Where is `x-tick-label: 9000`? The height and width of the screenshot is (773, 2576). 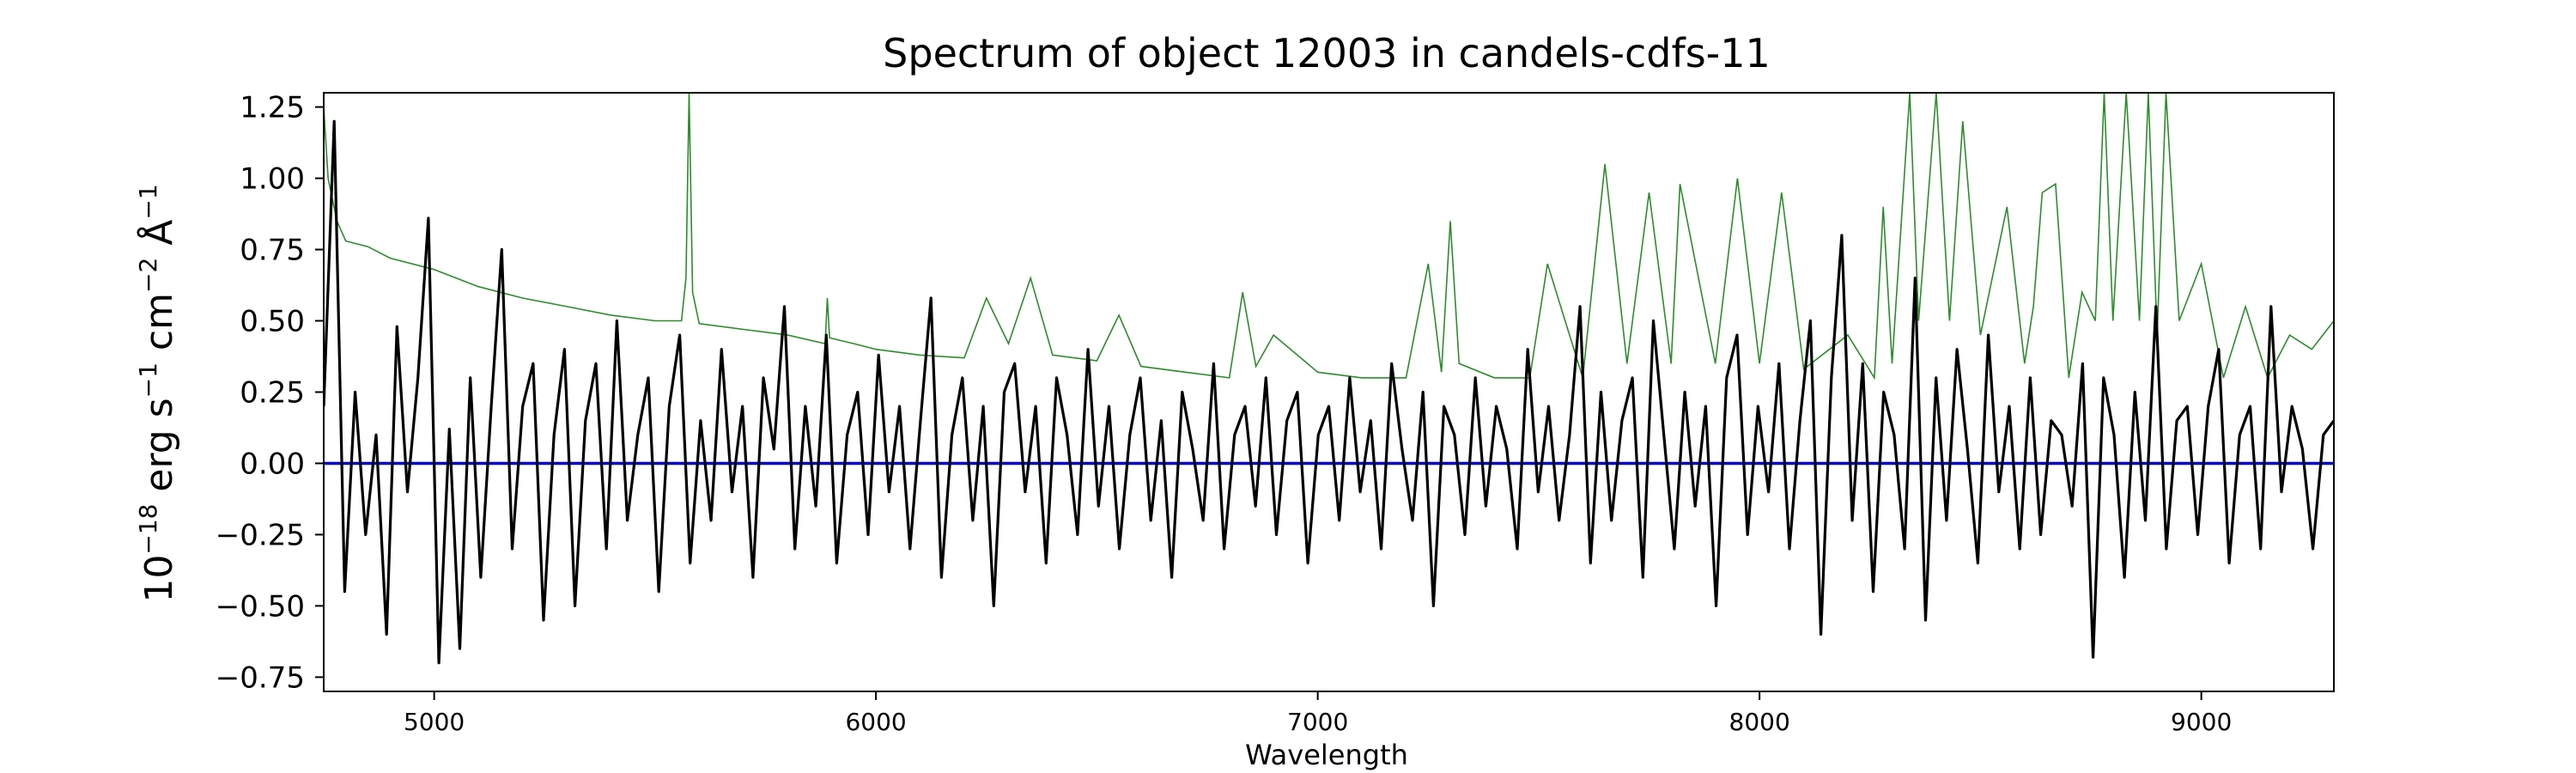 x-tick-label: 9000 is located at coordinates (2201, 722).